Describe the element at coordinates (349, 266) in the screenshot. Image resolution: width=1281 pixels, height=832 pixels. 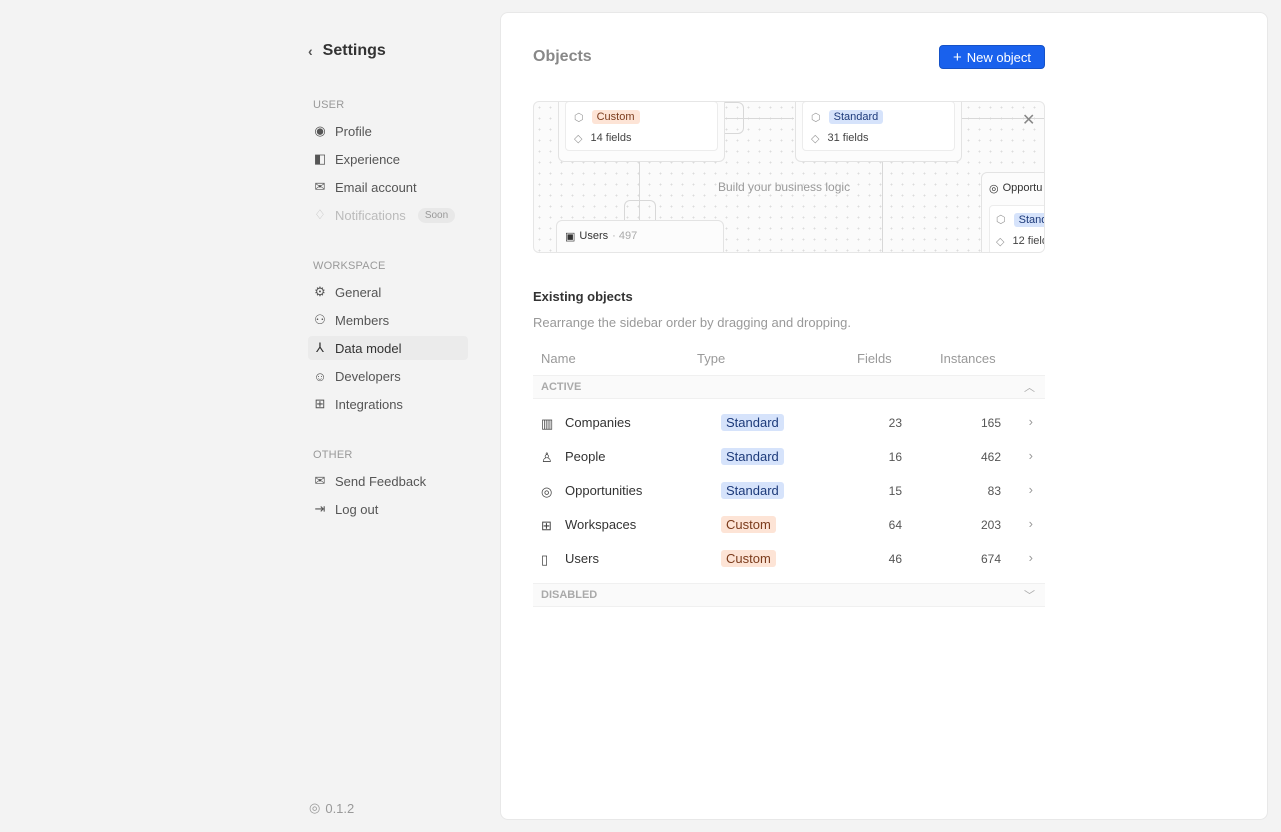
I see `section-workspace: WORKSPACE` at that location.